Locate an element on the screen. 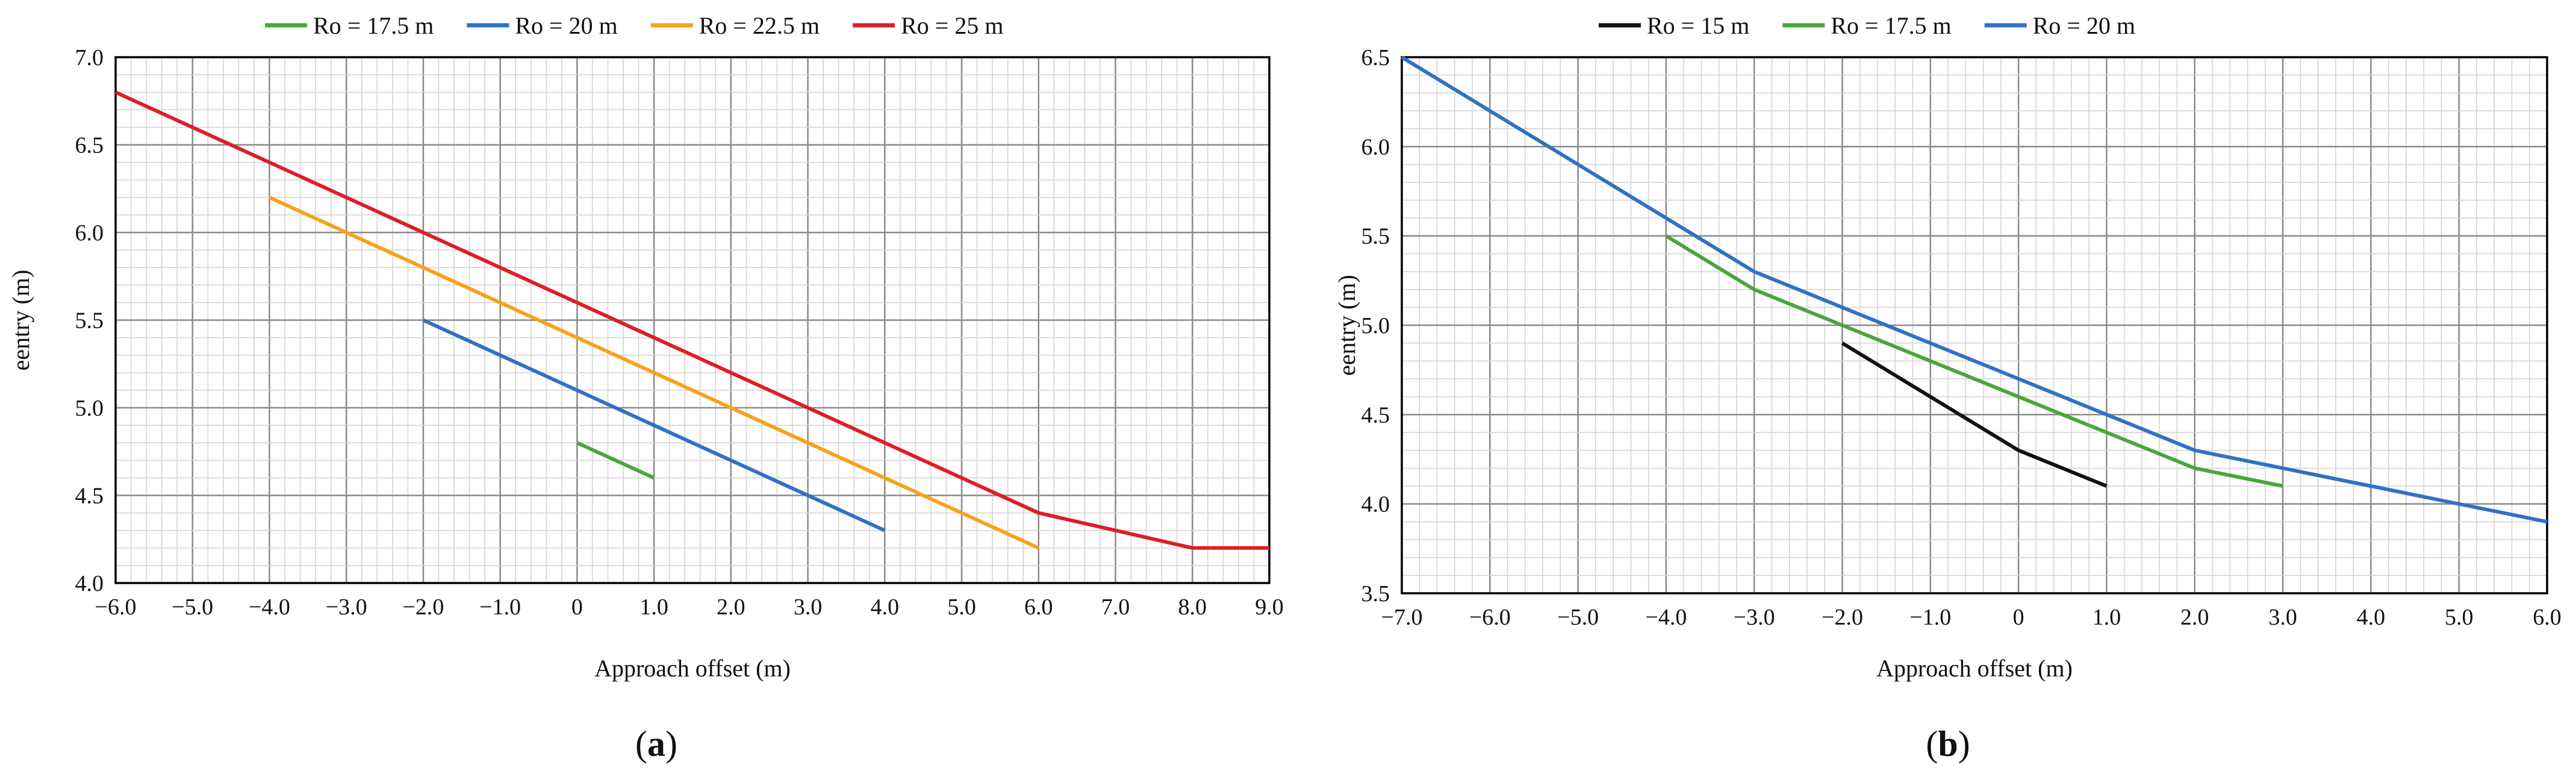  panel-letter: b is located at coordinates (1948, 744).